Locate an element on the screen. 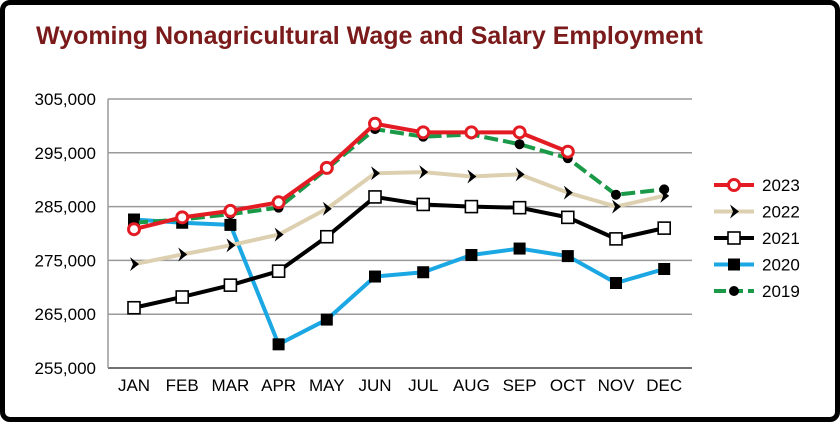  legend-label: 2022 is located at coordinates (781, 212).